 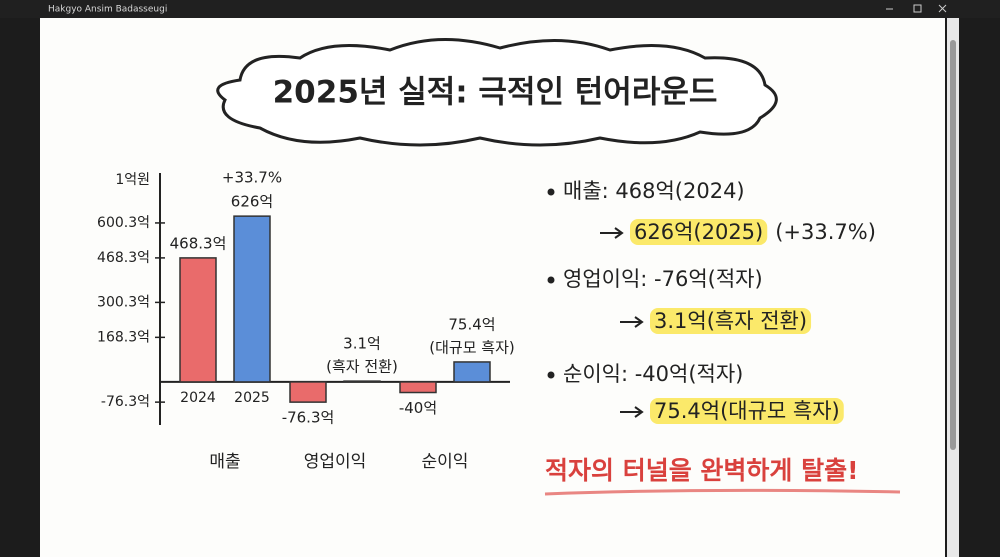 What do you see at coordinates (471, 347) in the screenshot?
I see `annotation: (대규모 흑자)` at bounding box center [471, 347].